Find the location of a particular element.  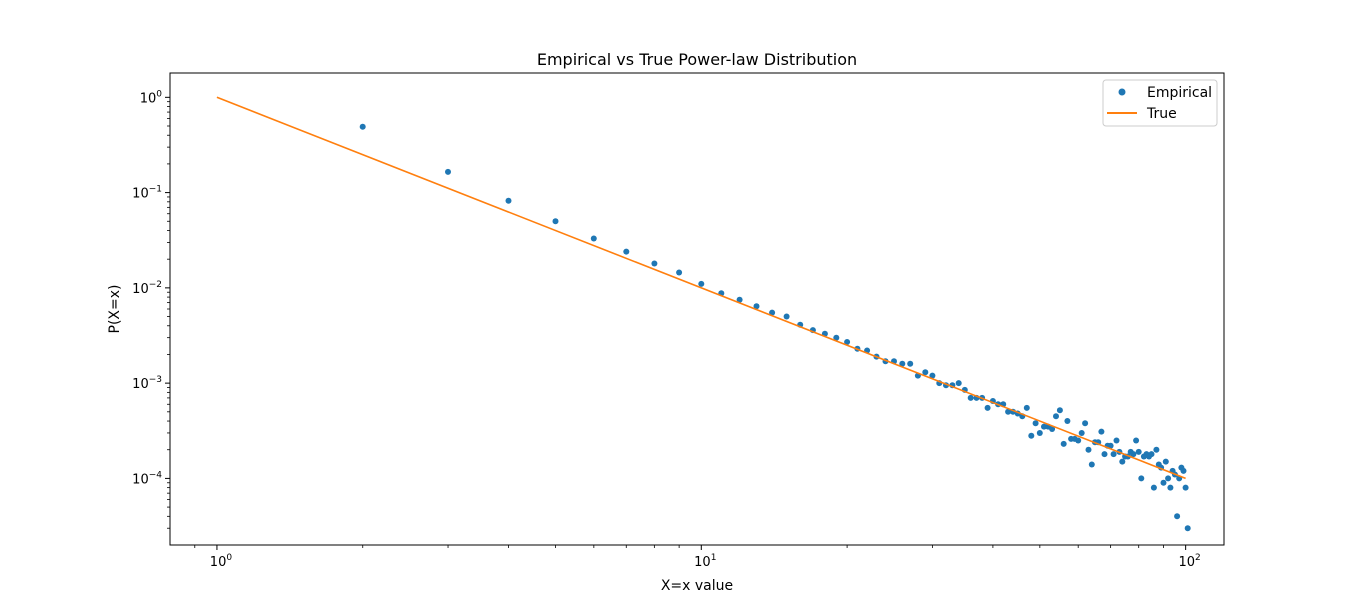

y-tick-label-2: 10⁻² is located at coordinates (147, 288).